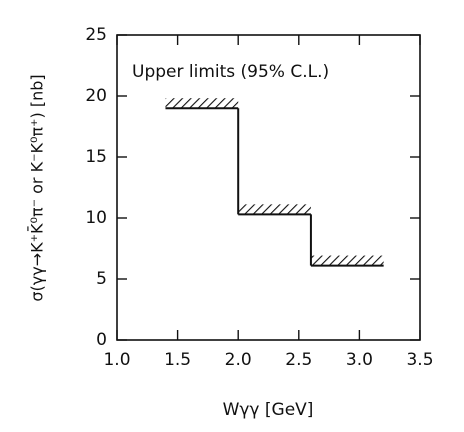  Describe the element at coordinates (96, 157) in the screenshot. I see `y-tick-label: 15` at that location.